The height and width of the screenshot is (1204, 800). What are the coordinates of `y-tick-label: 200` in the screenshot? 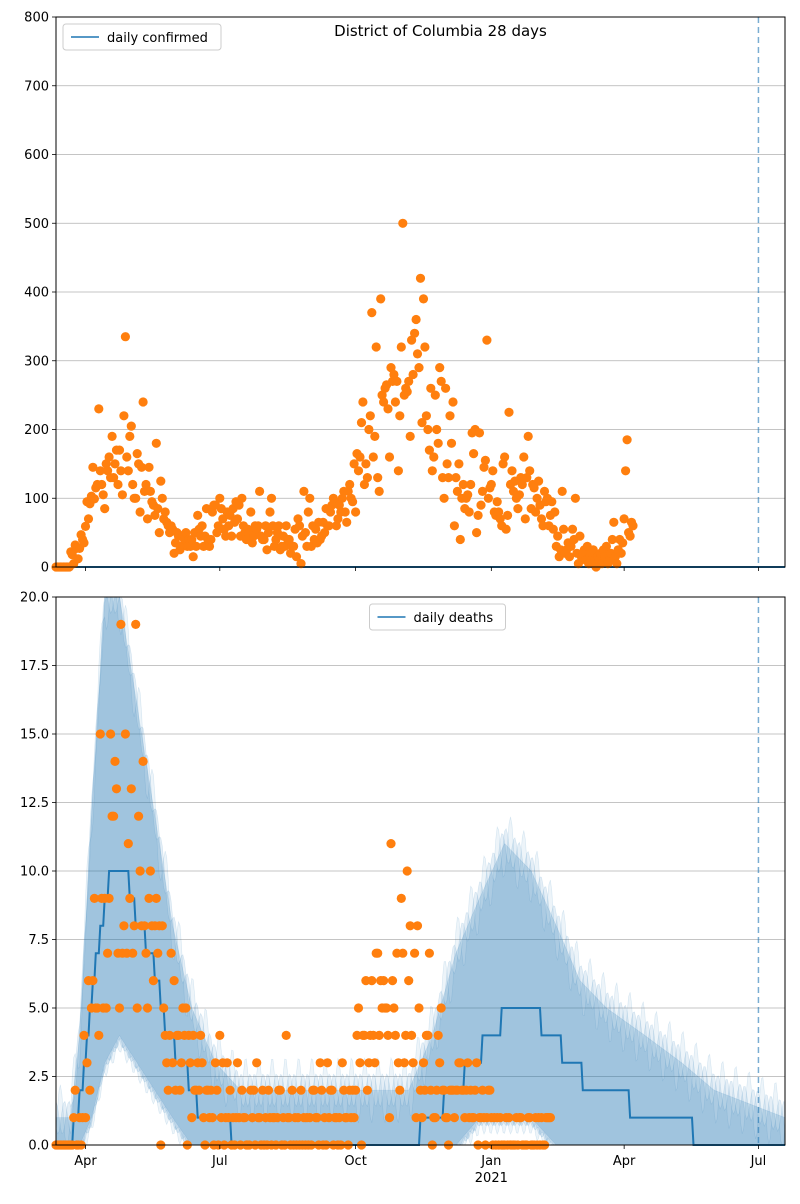 It's located at (36, 430).